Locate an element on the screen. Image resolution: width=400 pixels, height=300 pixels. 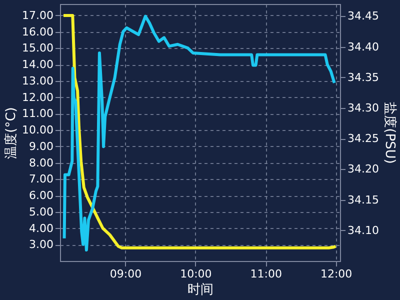
y2-tick-label: 34.40 is located at coordinates (363, 47).